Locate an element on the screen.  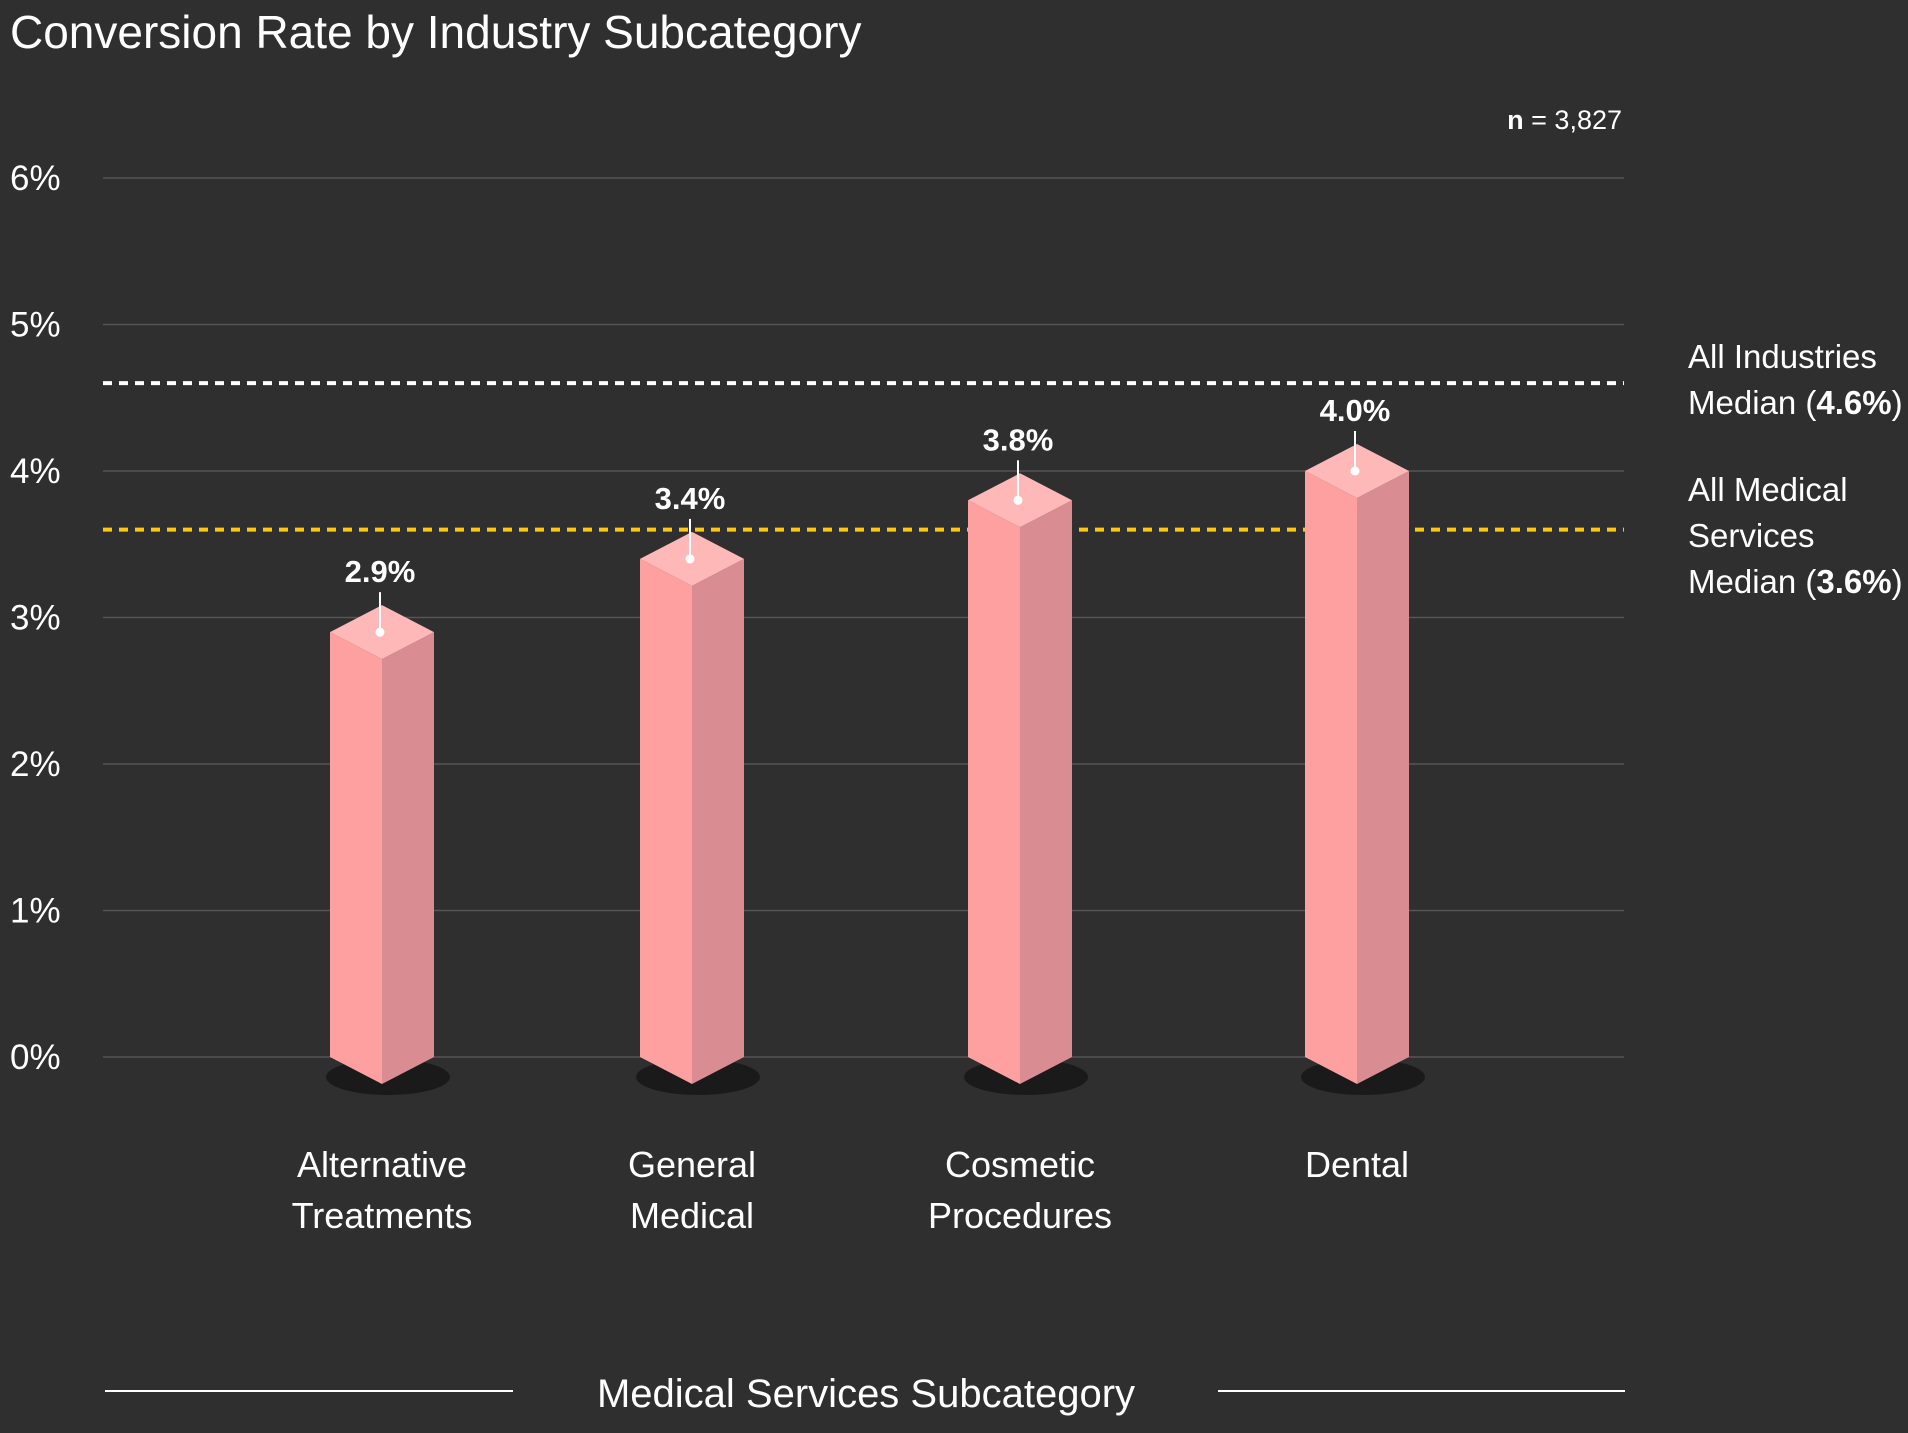
category-label: Dental is located at coordinates (1357, 1164).